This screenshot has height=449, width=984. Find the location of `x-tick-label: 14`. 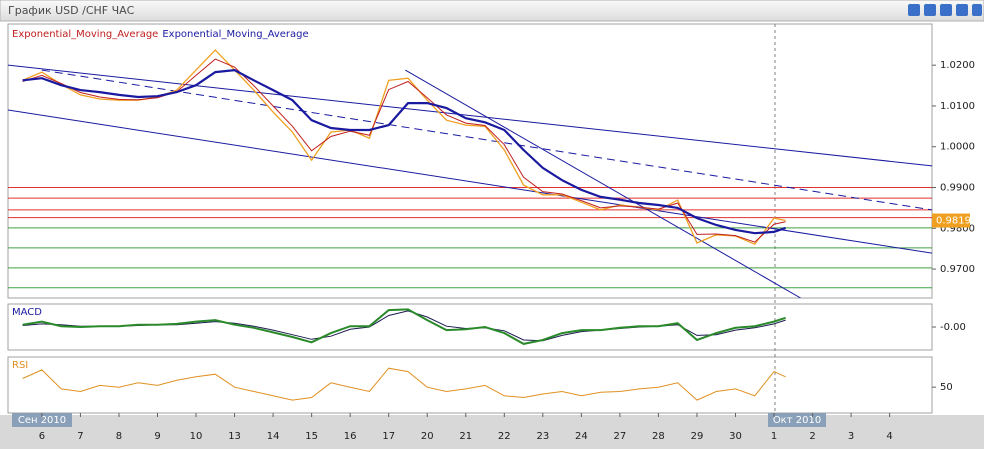

x-tick-label: 14 is located at coordinates (273, 436).